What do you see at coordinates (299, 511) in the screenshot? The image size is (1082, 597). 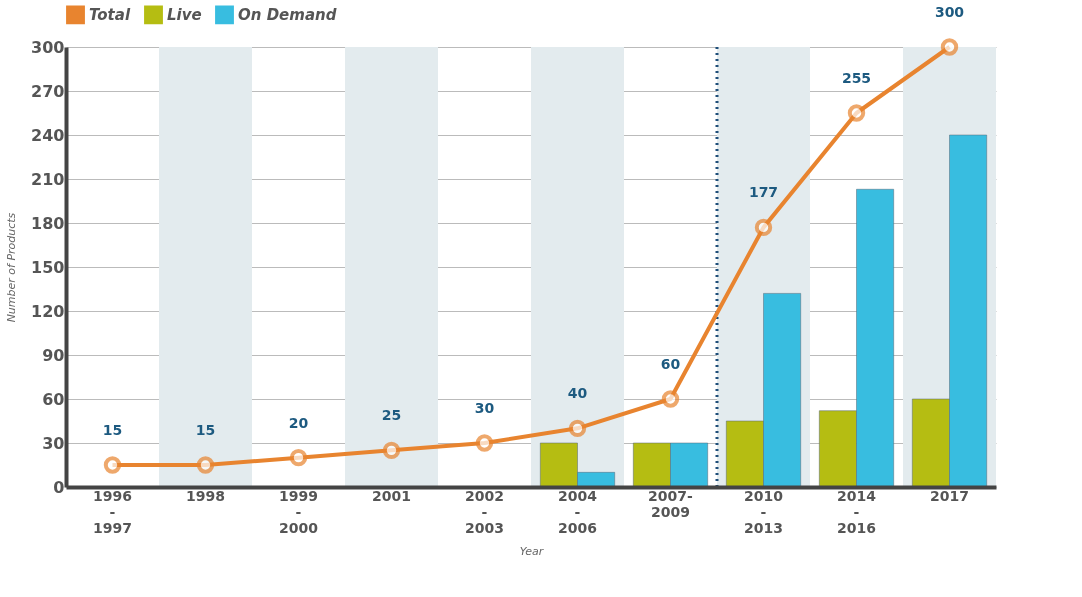 I see `x-tick-label: 1999 - 2000` at bounding box center [299, 511].